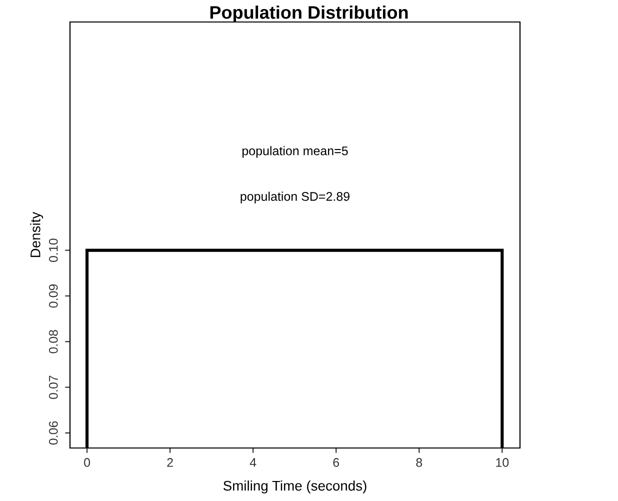  What do you see at coordinates (336, 462) in the screenshot?
I see `x-tick-label: 6` at bounding box center [336, 462].